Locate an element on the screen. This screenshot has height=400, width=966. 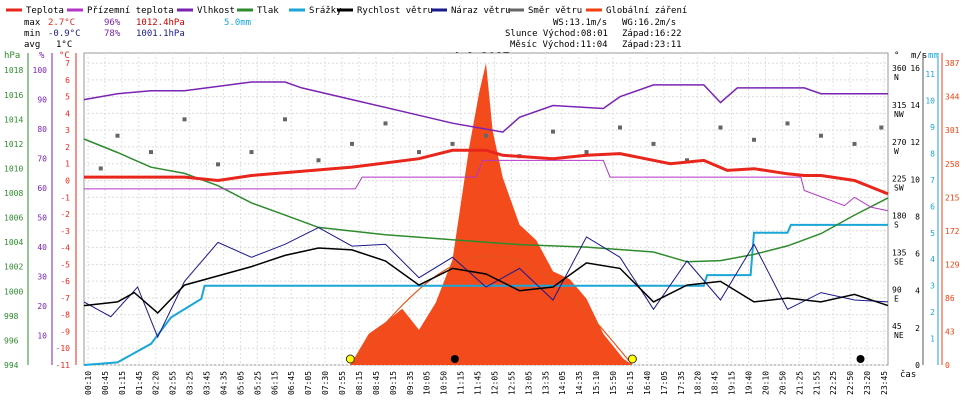
direction-name: SW is located at coordinates (899, 188).